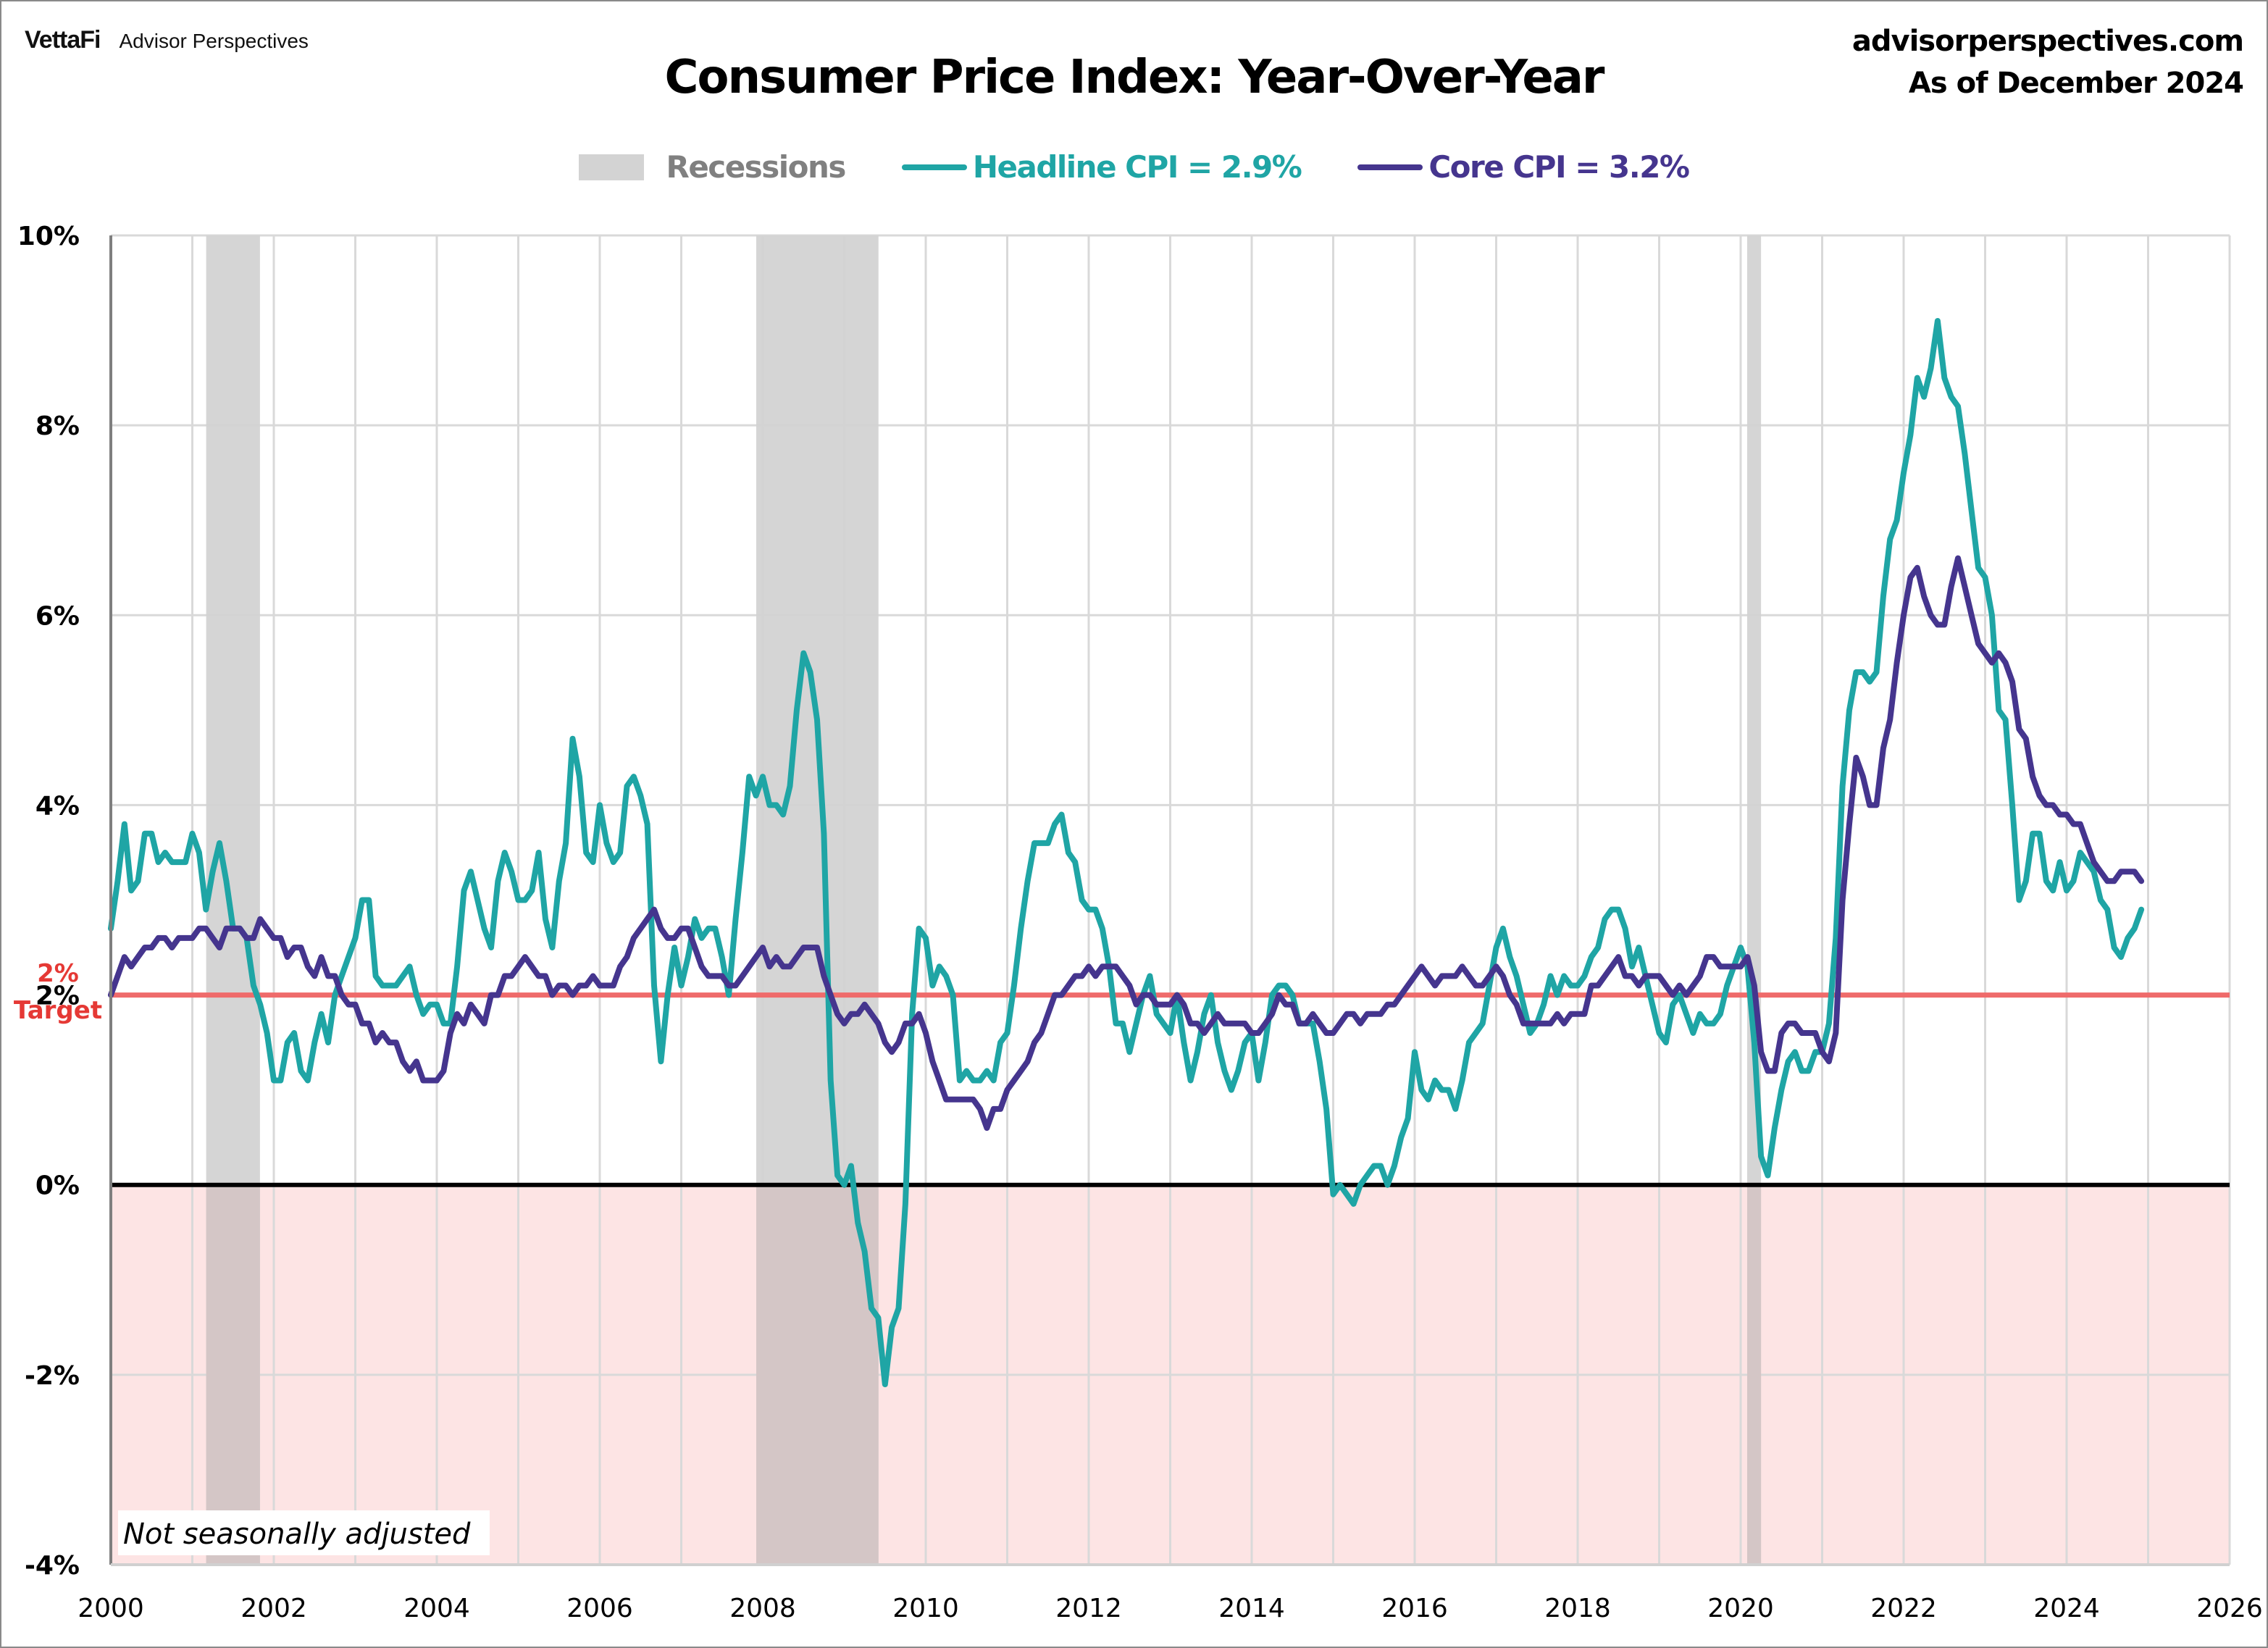  I want to click on recession-swatch, so click(612, 167).